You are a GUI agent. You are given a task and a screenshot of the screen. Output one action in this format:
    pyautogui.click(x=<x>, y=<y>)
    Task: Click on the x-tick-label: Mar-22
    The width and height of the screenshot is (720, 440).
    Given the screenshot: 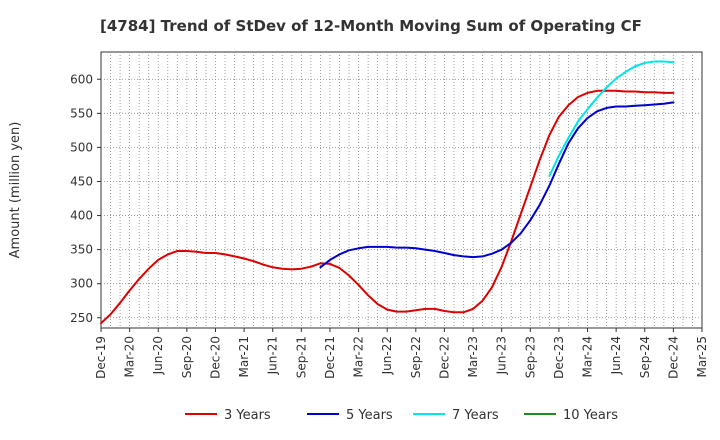 What is the action you would take?
    pyautogui.click(x=359, y=356)
    